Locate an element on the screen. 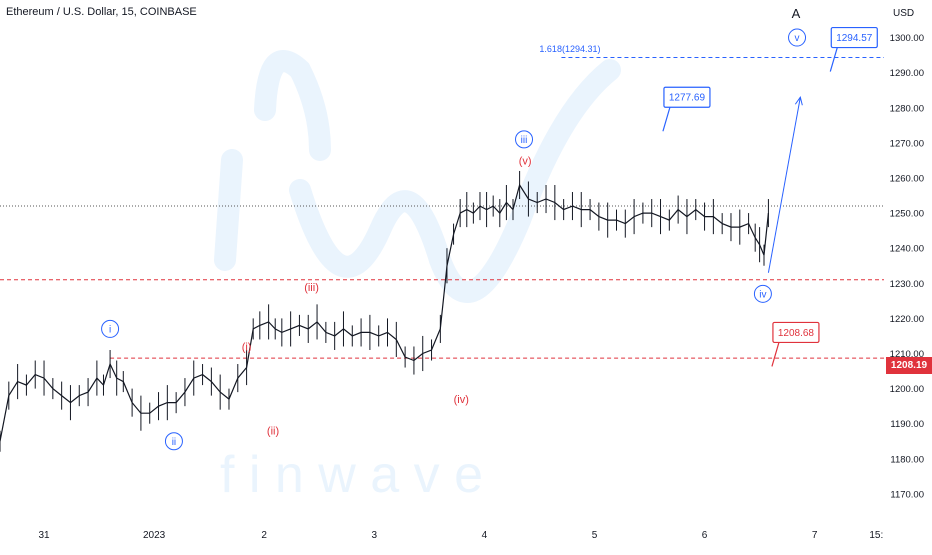 This screenshot has height=555, width=932. subwave-label: (iv) is located at coordinates (461, 400).